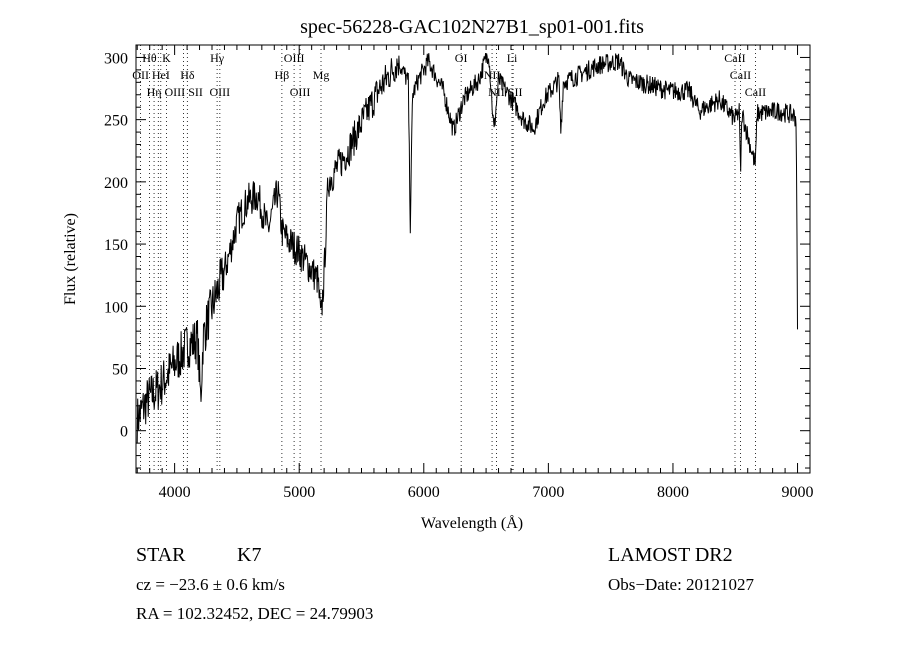 The height and width of the screenshot is (650, 900). Describe the element at coordinates (161, 555) in the screenshot. I see `object-type: STAR` at that location.